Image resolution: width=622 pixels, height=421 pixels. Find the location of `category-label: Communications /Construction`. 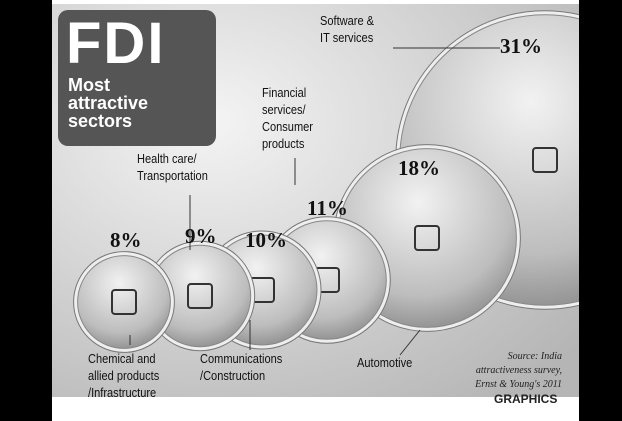

category-label: Communications /Construction is located at coordinates (241, 367).